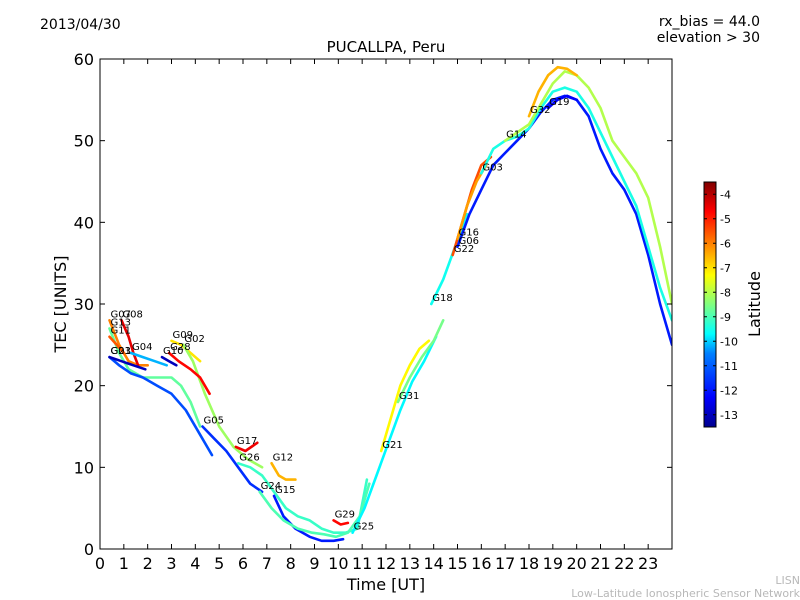  I want to click on series-label-g12: G12, so click(283, 457).